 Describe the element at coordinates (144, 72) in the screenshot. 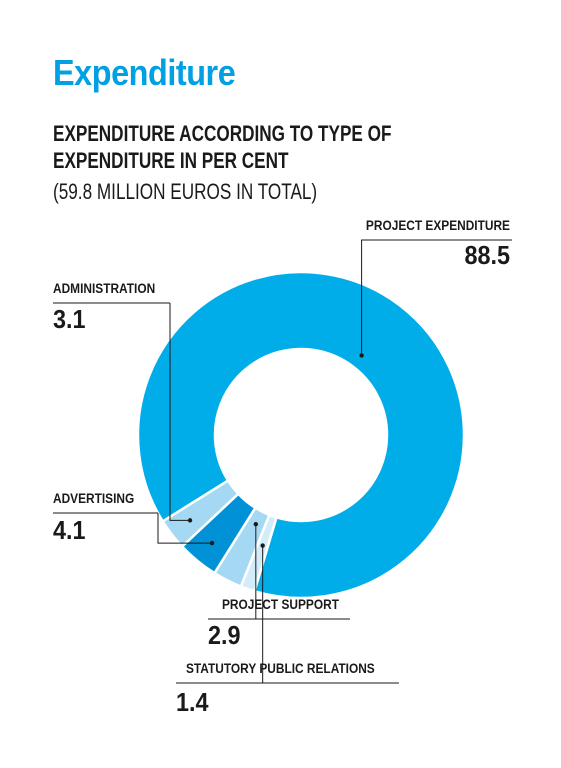

I see `section-title: Expenditure` at that location.